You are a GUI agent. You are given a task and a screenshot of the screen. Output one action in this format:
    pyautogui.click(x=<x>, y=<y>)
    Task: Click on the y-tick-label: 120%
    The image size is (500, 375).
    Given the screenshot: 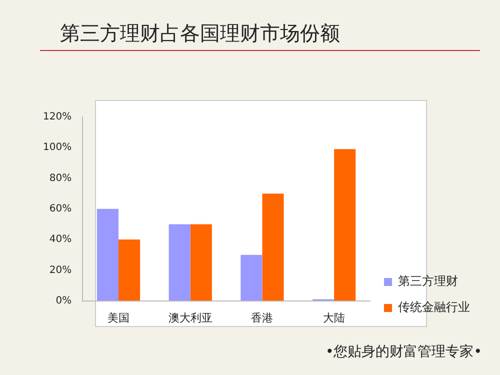 What is the action you would take?
    pyautogui.click(x=57, y=117)
    